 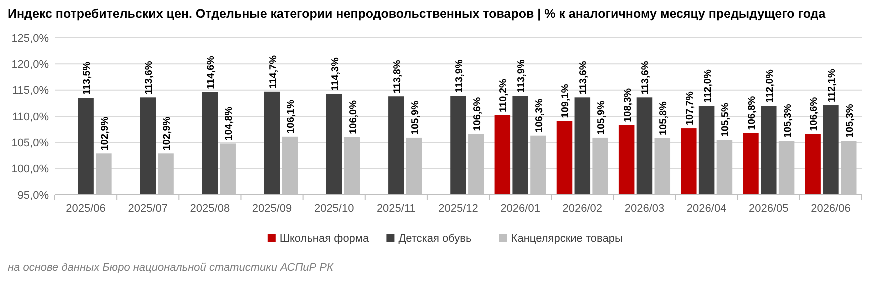 I want to click on y-tick-label: 125,0%, so click(x=31, y=38).